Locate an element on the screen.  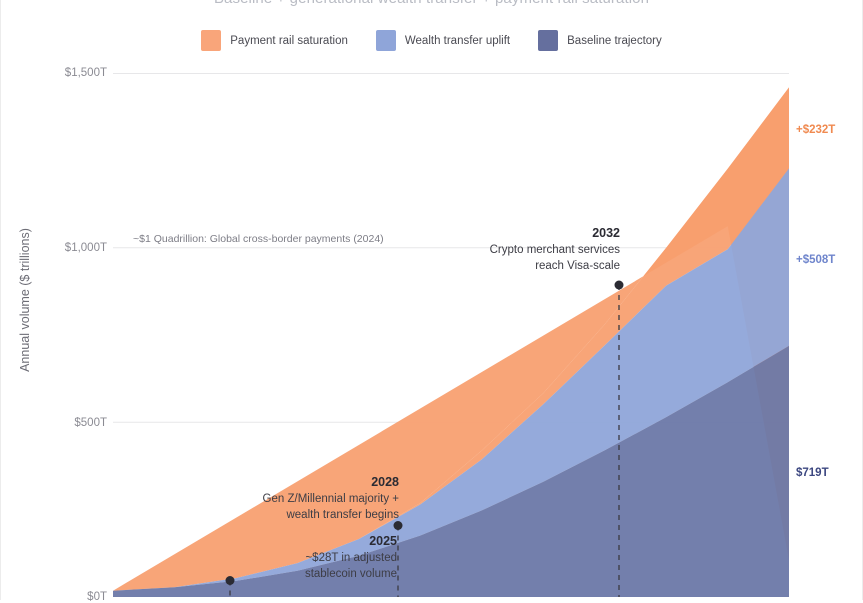
annotation-2028-year: 2028 is located at coordinates (385, 482).